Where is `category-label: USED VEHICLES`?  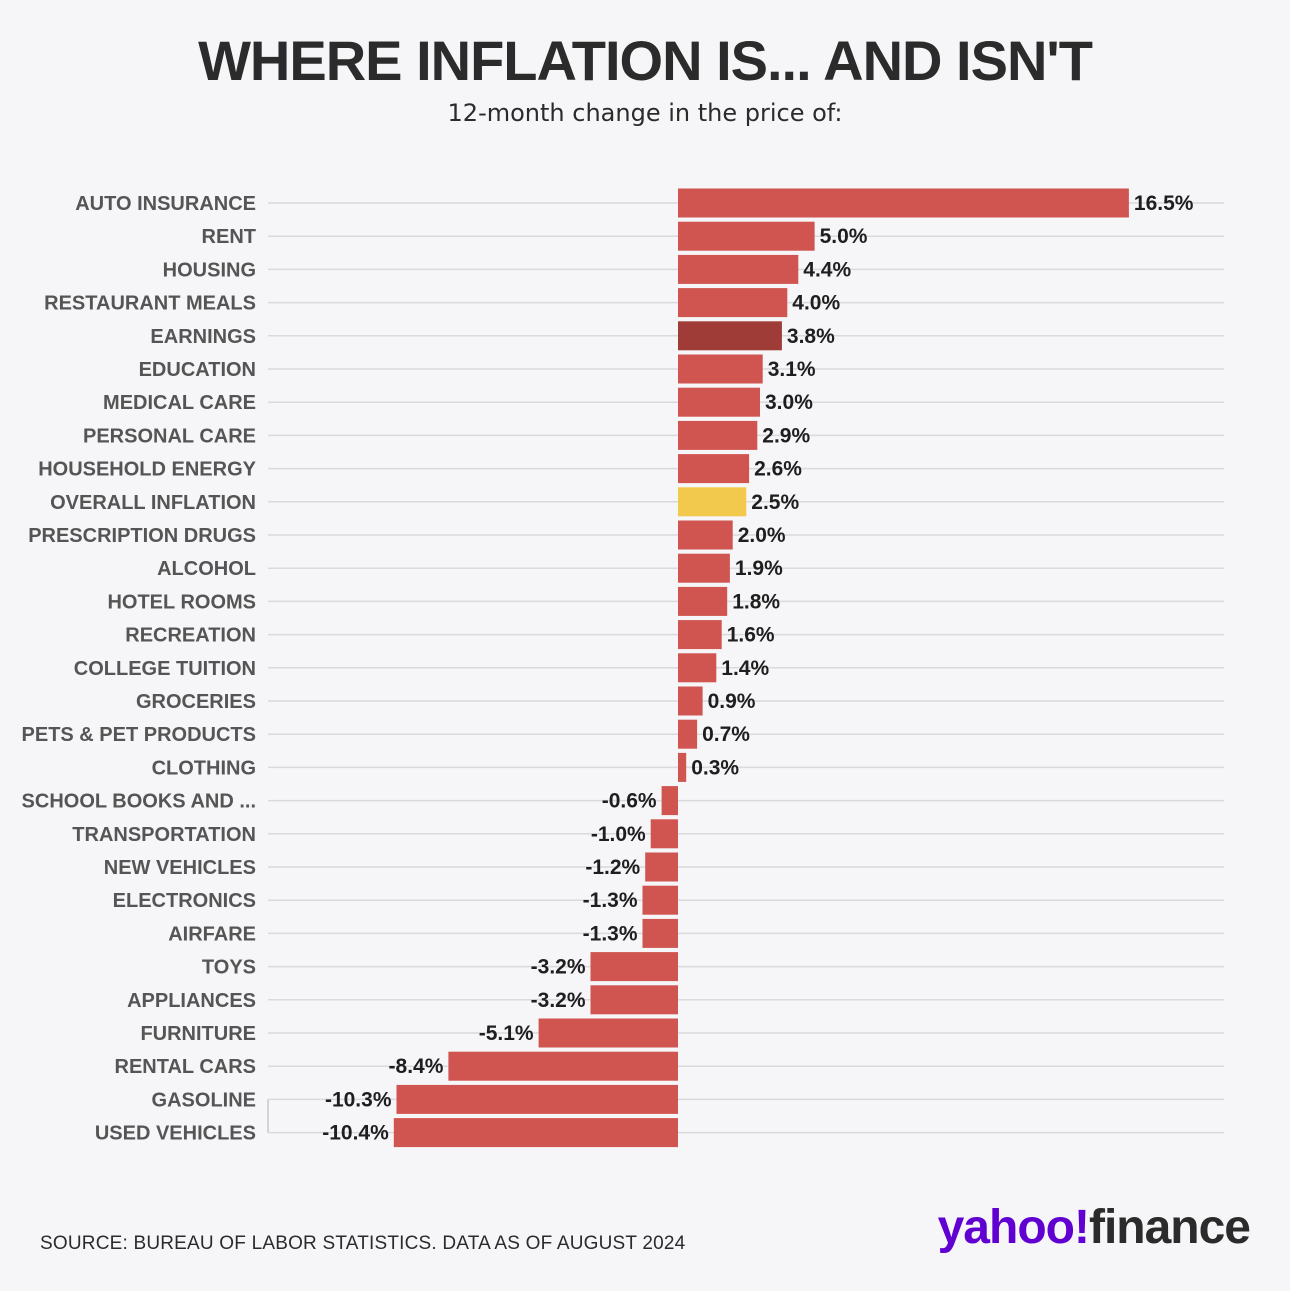
category-label: USED VEHICLES is located at coordinates (175, 1134).